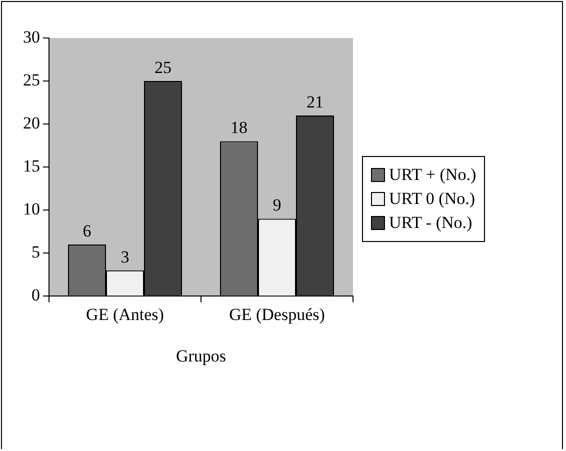 This screenshot has width=566, height=451. What do you see at coordinates (432, 175) in the screenshot?
I see `legend-label: URT + (No.)` at bounding box center [432, 175].